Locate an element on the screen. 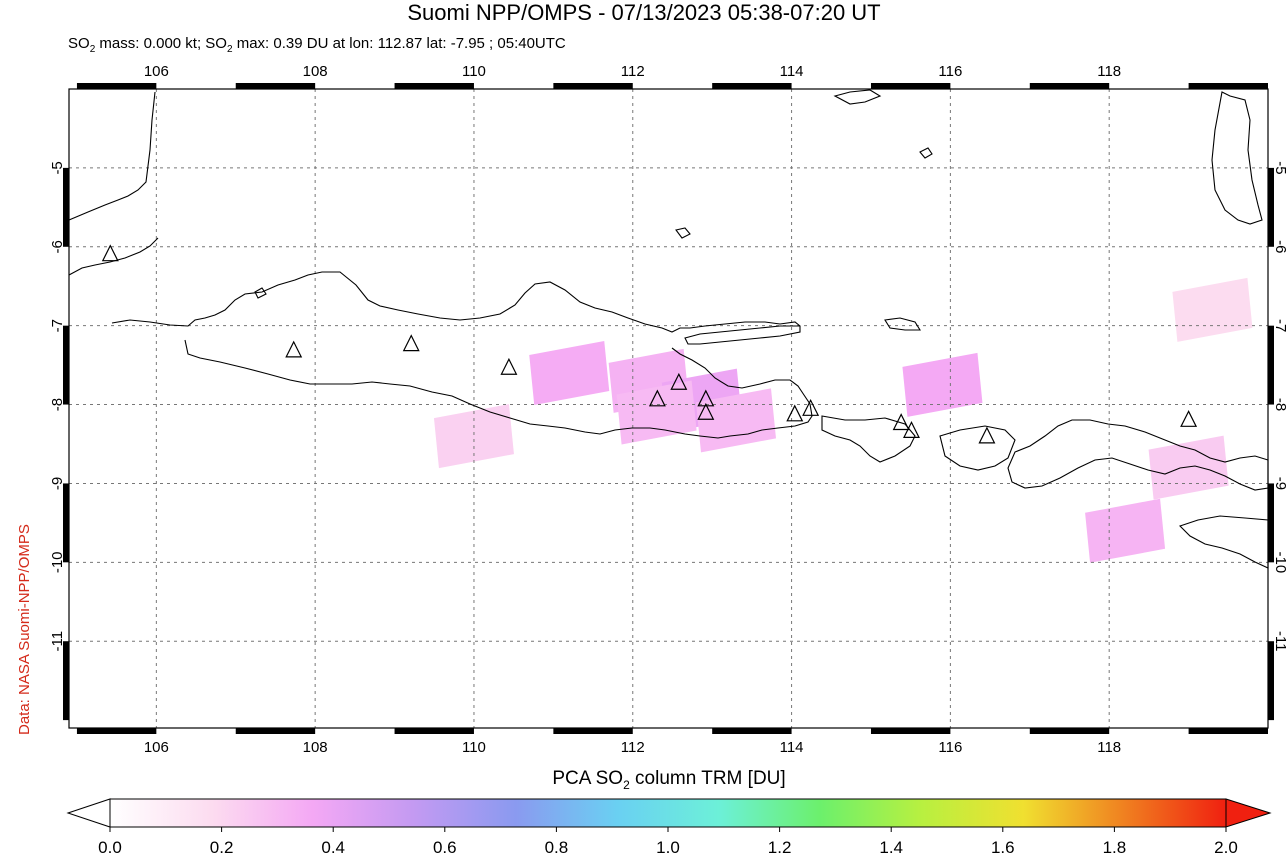 The height and width of the screenshot is (855, 1288). colorbar-tick-label: 1.6 is located at coordinates (1003, 846).